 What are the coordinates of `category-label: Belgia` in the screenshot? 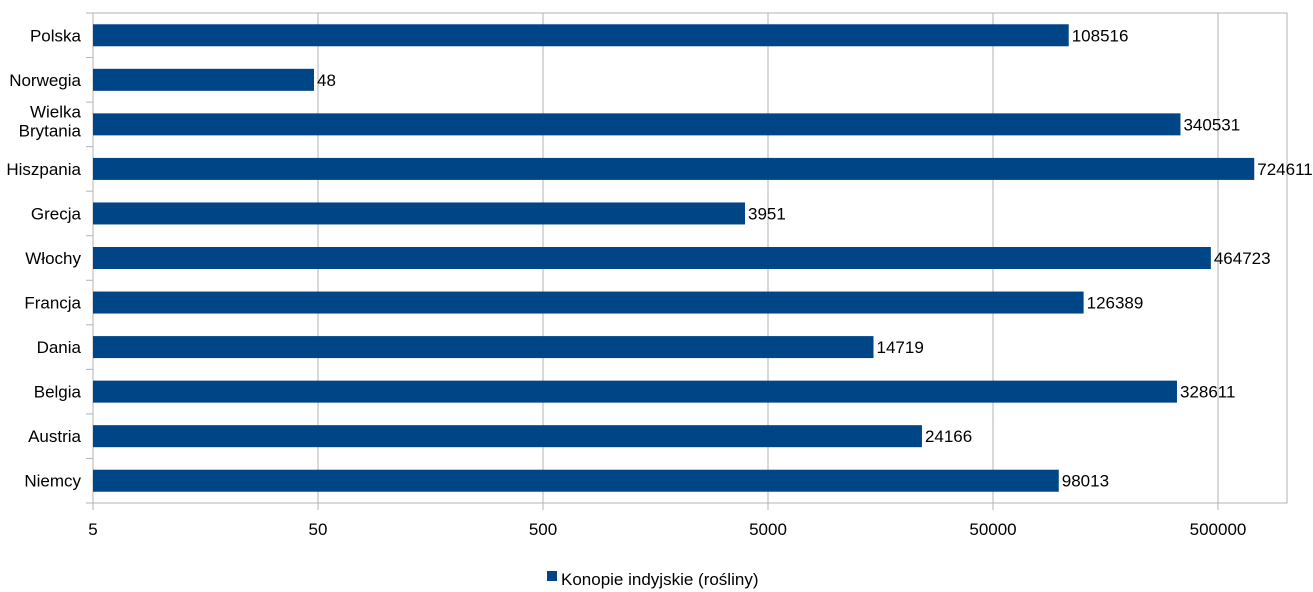 It's located at (58, 392).